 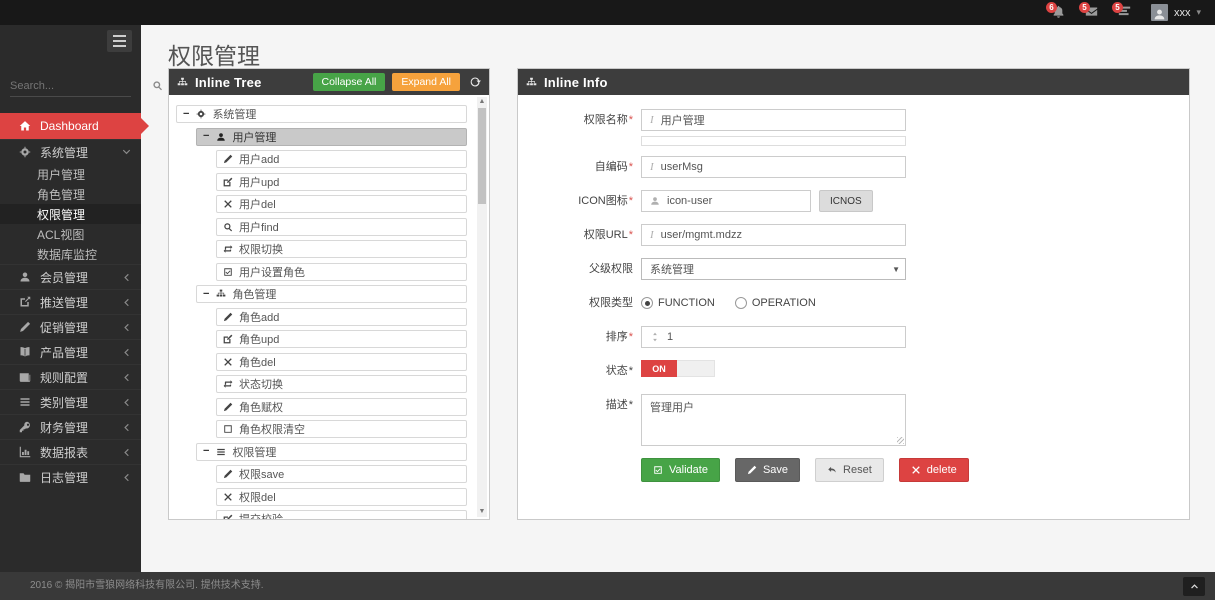 I want to click on scrollbar-thumb, so click(x=482, y=156).